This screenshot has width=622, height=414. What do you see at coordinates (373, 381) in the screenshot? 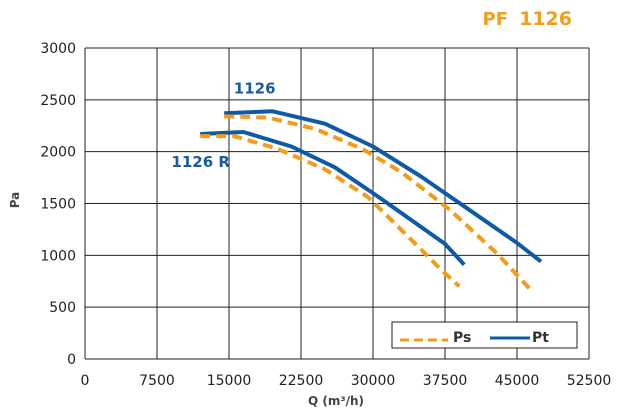
I see `x-tick-label-4: 30000` at bounding box center [373, 381].